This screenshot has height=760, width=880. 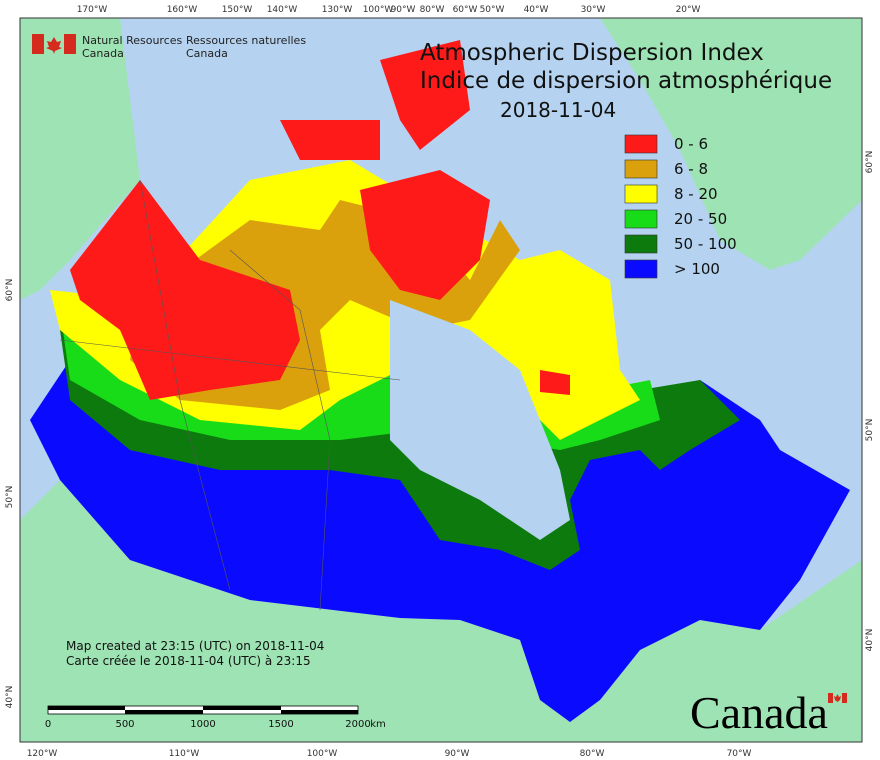 I want to click on legend-label: 8 - 20, so click(x=696, y=194).